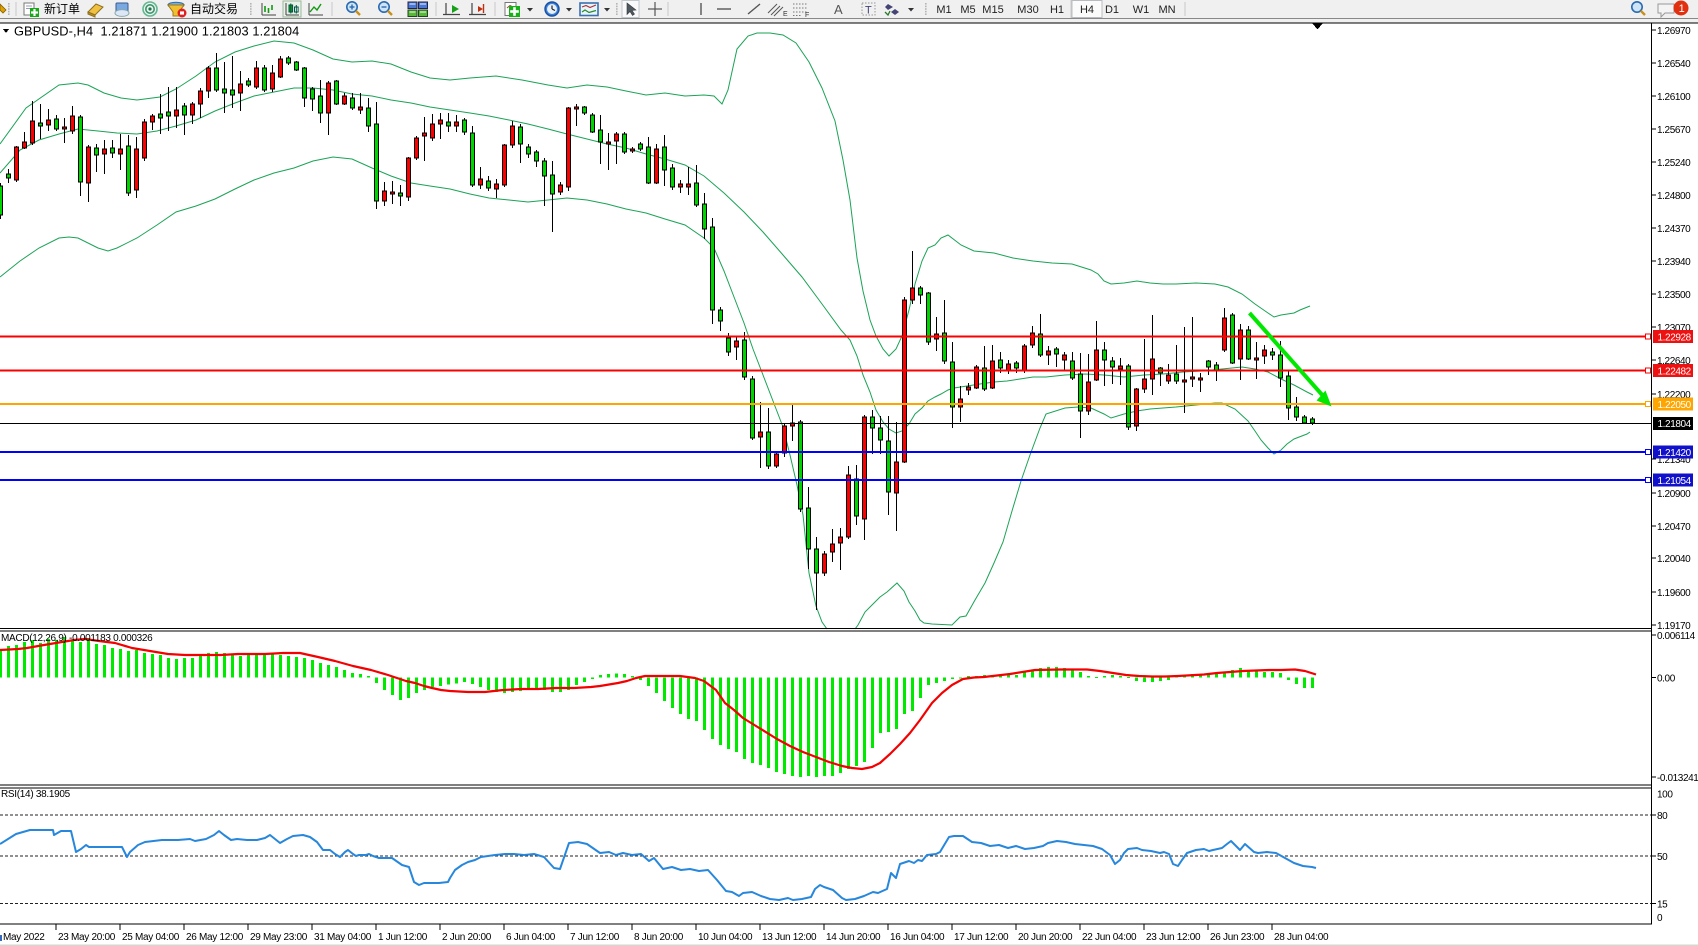  What do you see at coordinates (531, 937) in the screenshot?
I see `svg-text: 6 Jun 04:00` at bounding box center [531, 937].